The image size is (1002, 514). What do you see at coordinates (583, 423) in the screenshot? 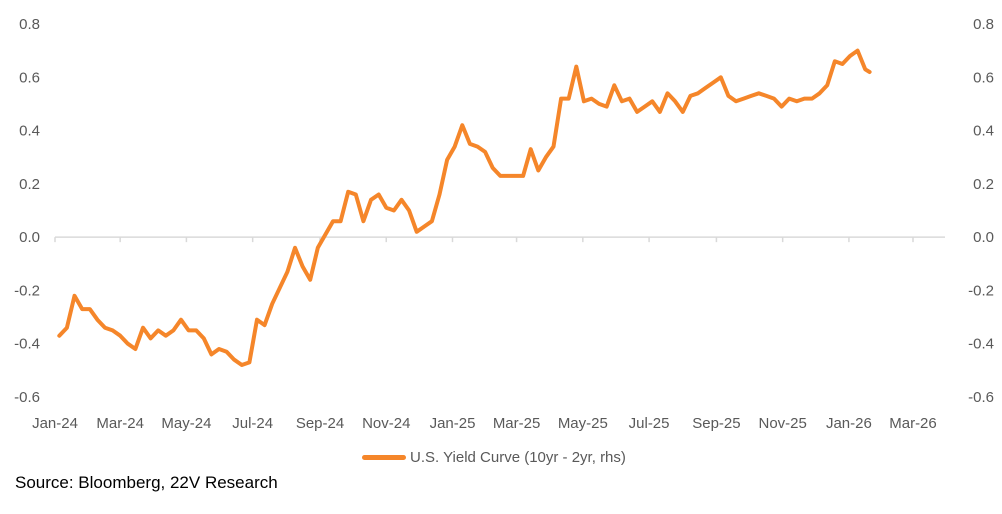
I see `x-tick-label: May-25` at bounding box center [583, 423].